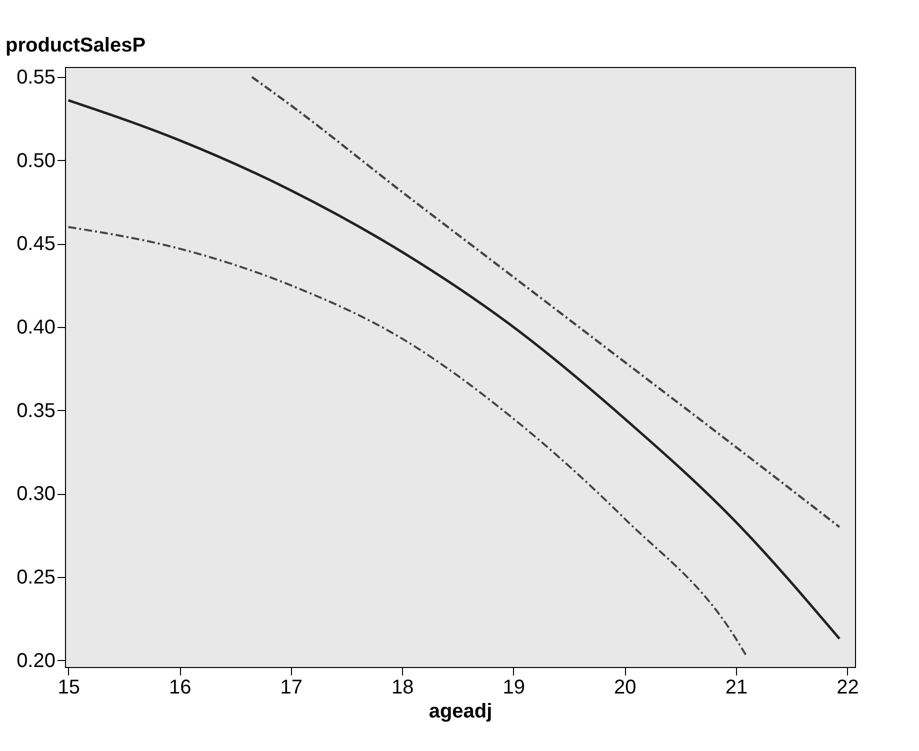  What do you see at coordinates (403, 687) in the screenshot?
I see `x-tick-label: 18` at bounding box center [403, 687].